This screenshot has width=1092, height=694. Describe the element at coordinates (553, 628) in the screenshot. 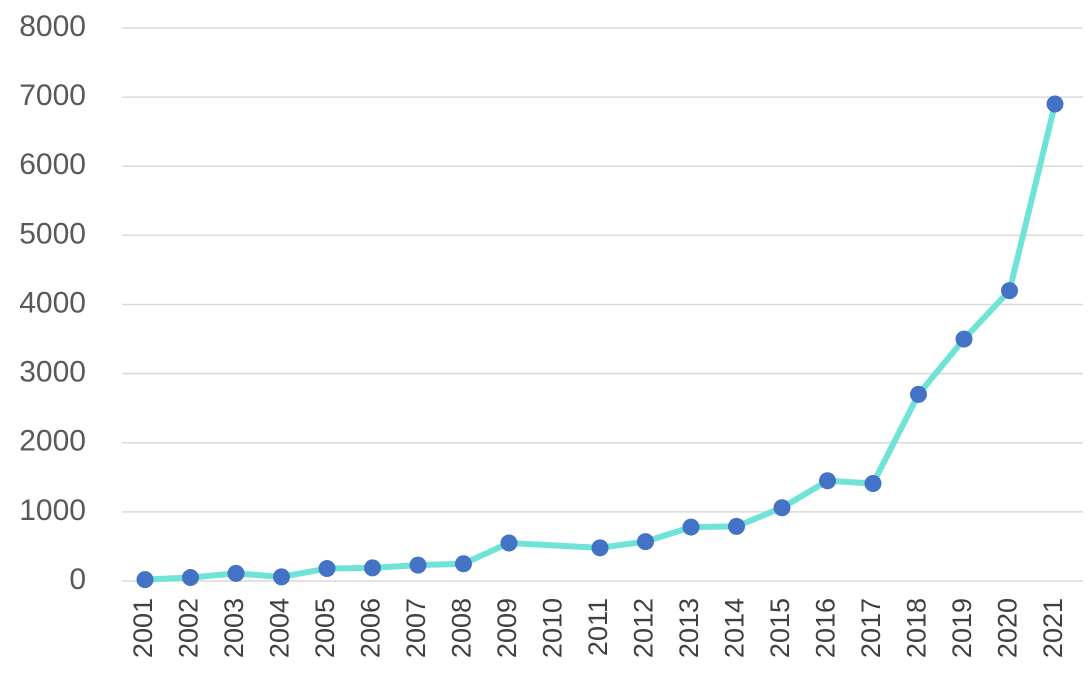

I see `x-tick-label: 2010` at that location.